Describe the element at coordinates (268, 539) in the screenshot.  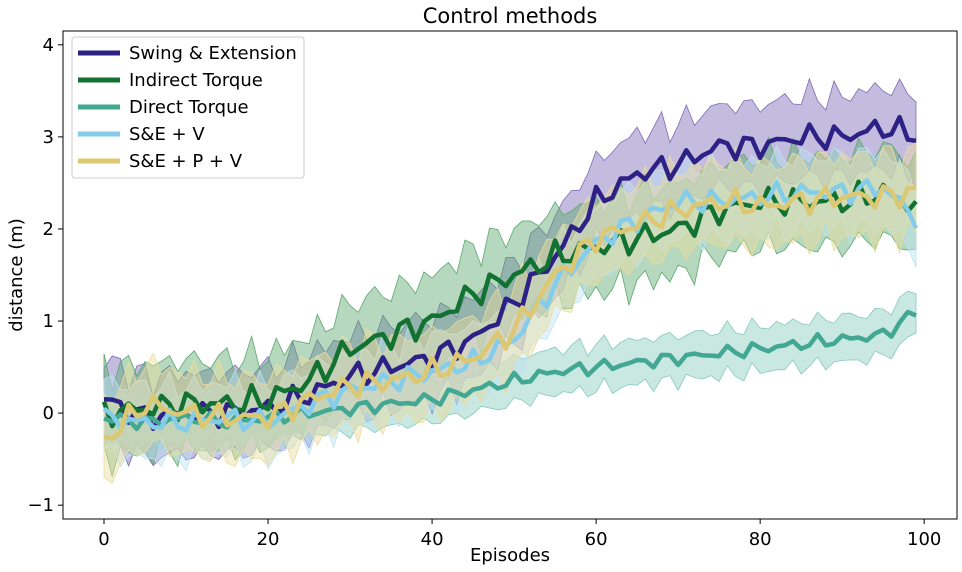
I see `x-tick-label: 20` at that location.